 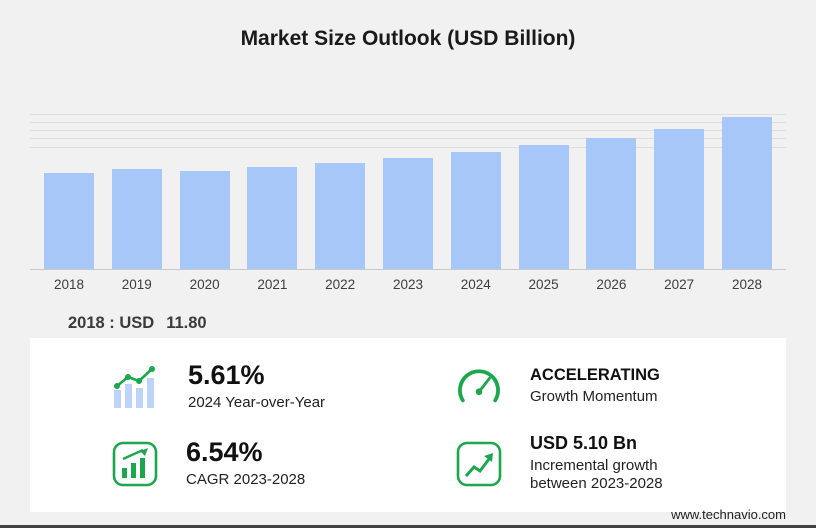 I want to click on growth-line-box-icon, so click(x=479, y=464).